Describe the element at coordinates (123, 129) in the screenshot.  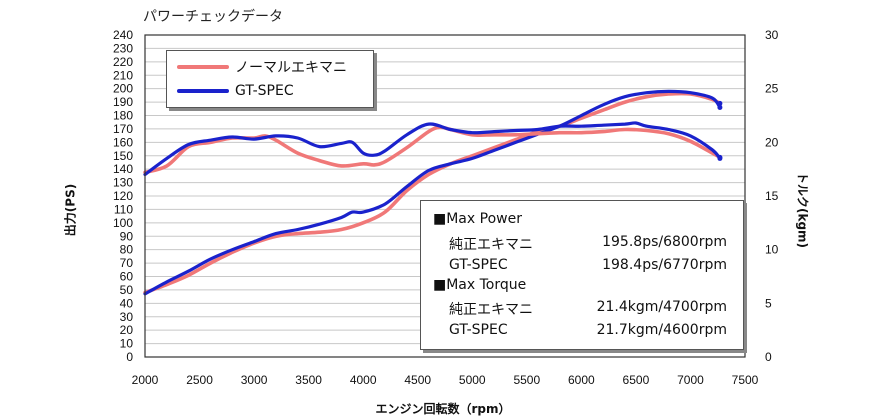
I see `y-tick-left-label: 170` at that location.